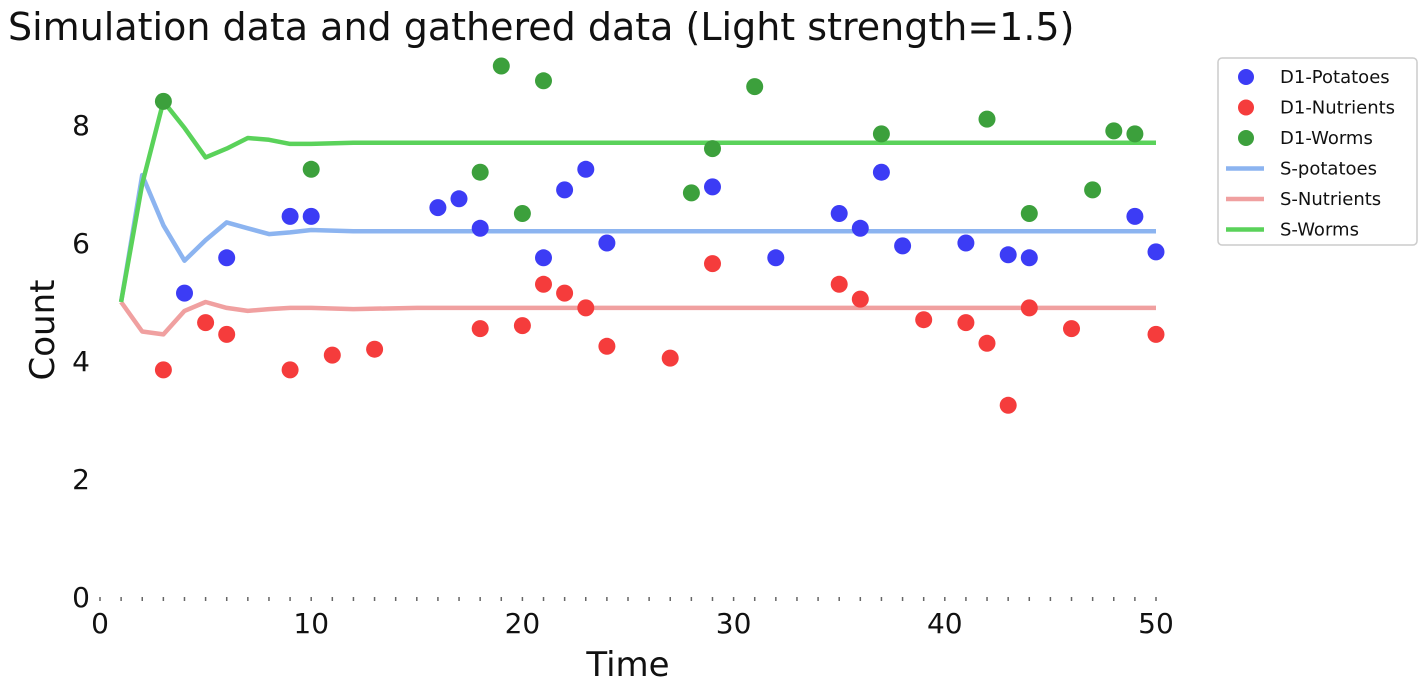 This screenshot has width=1428, height=690. What do you see at coordinates (100, 623) in the screenshot?
I see `x-tick-label: 0` at bounding box center [100, 623].